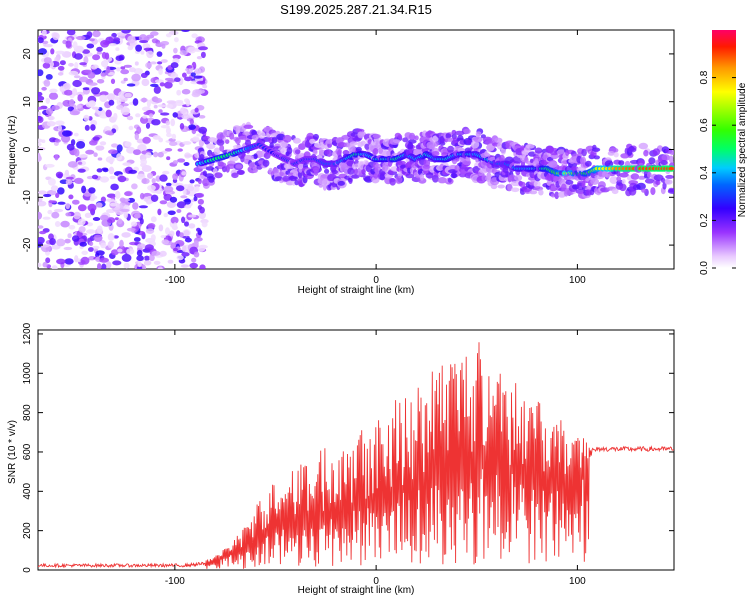 This screenshot has height=600, width=750. What do you see at coordinates (27, 102) in the screenshot?
I see `top-y-tick-label: 10` at bounding box center [27, 102].